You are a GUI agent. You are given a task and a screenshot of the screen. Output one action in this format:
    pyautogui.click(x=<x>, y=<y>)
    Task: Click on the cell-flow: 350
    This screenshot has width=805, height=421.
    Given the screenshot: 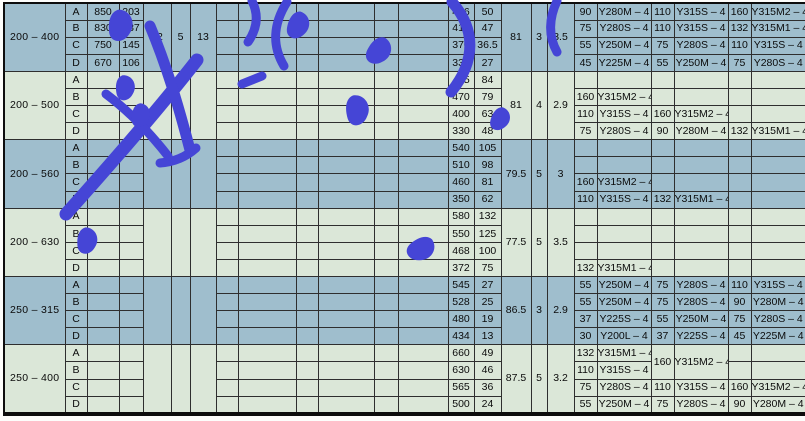 What is the action you would take?
    pyautogui.click(x=461, y=199)
    